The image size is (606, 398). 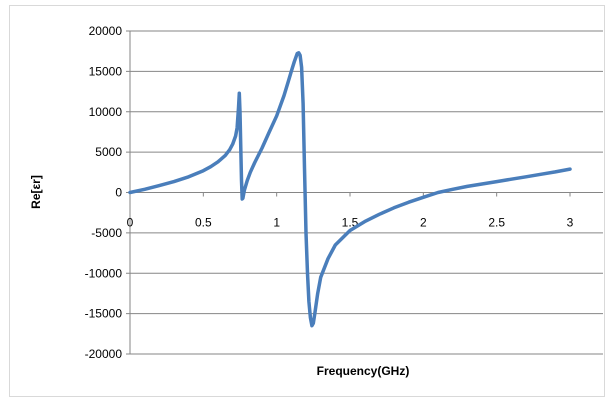 I want to click on y-tick-label: -5000, so click(x=106, y=233).